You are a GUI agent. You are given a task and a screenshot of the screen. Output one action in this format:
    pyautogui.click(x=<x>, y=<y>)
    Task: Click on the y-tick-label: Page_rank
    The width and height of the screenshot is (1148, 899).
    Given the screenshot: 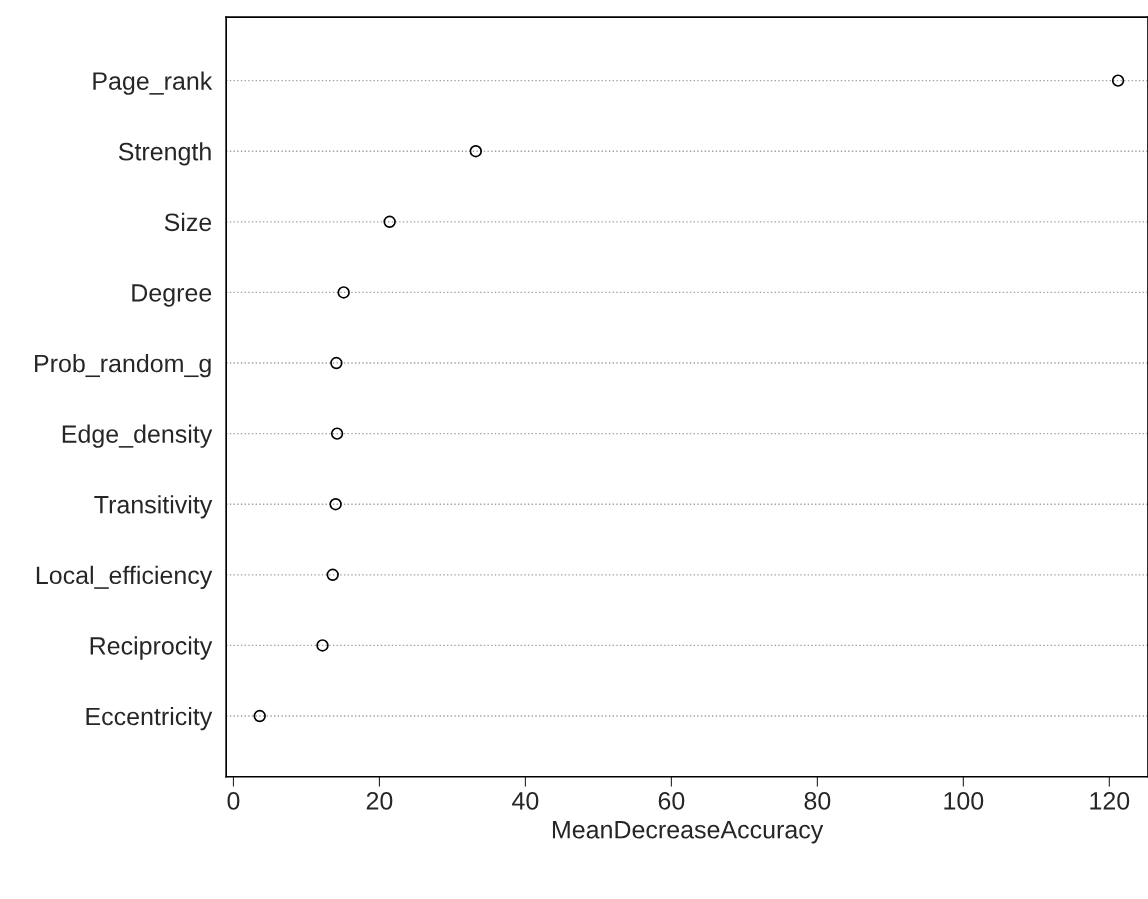 What is the action you would take?
    pyautogui.click(x=153, y=83)
    